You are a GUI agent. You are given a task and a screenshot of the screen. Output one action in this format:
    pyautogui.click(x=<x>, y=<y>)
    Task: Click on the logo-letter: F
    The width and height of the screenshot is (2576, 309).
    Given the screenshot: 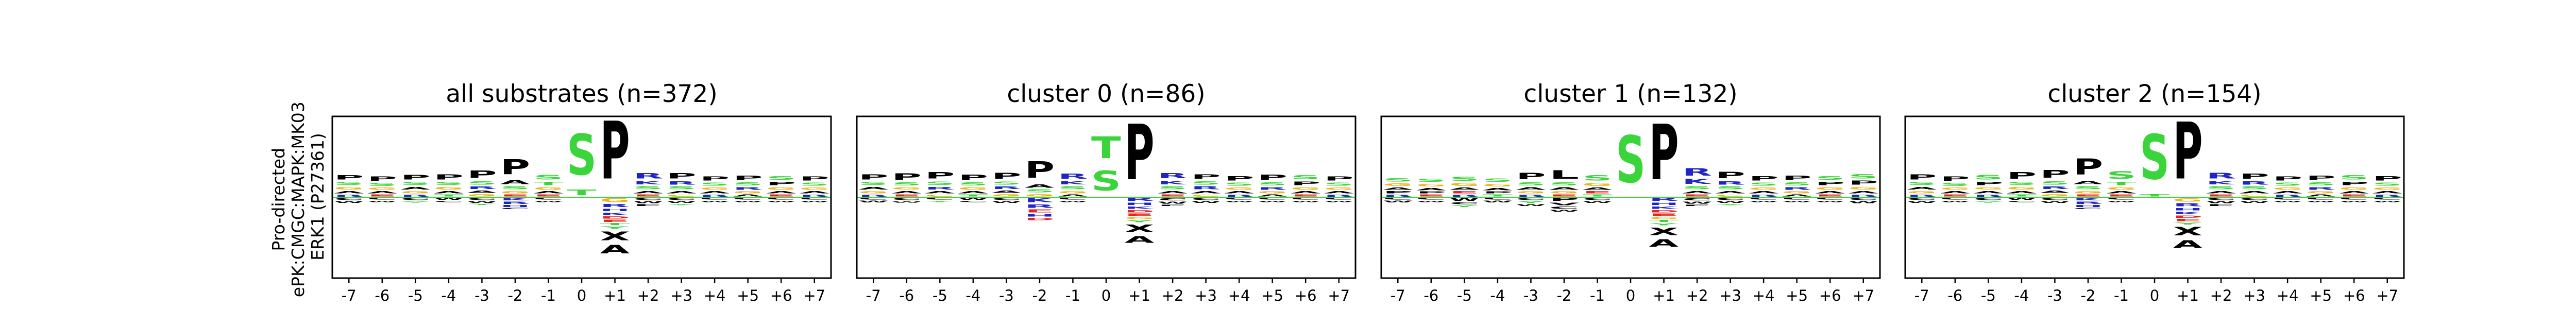 What is the action you would take?
    pyautogui.click(x=1173, y=205)
    